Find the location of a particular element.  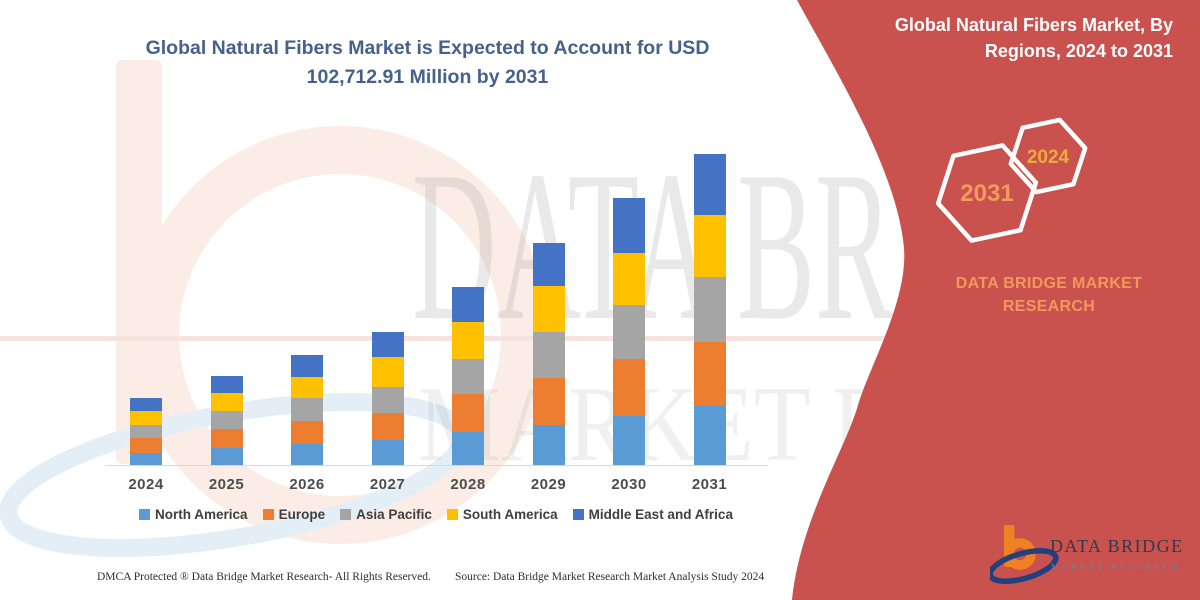

bar-segment-2031-north-america is located at coordinates (709, 435).